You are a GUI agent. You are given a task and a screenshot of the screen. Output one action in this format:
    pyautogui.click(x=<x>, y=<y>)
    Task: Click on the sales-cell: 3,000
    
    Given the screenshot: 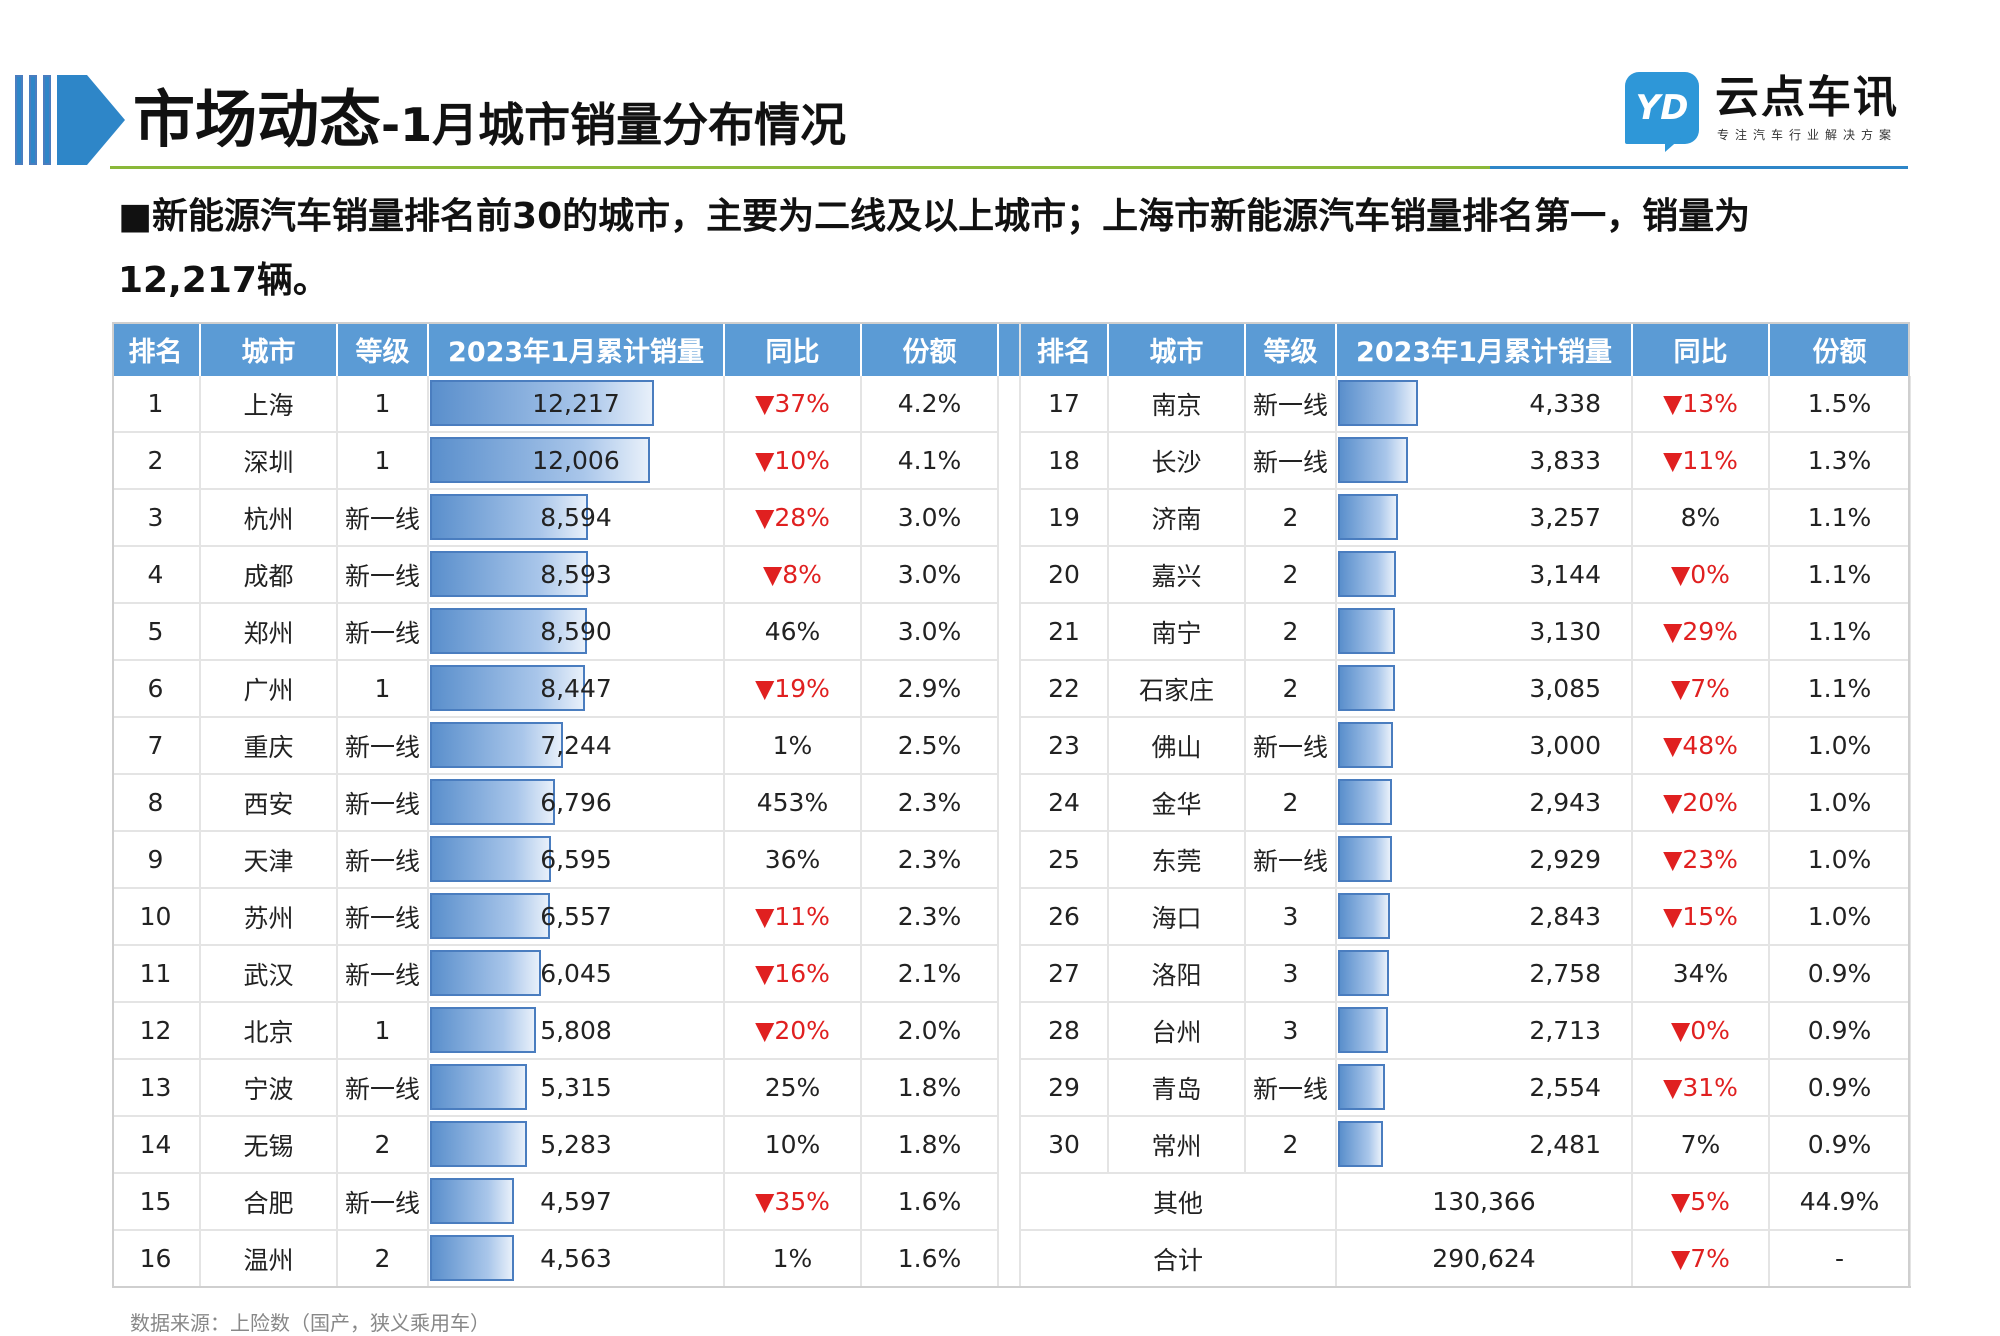 What is the action you would take?
    pyautogui.click(x=1484, y=746)
    